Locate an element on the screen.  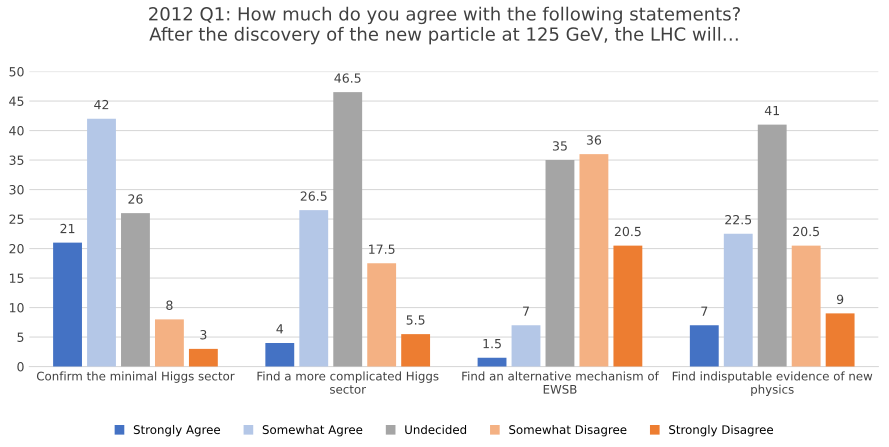
data-label: 42 is located at coordinates (101, 105).